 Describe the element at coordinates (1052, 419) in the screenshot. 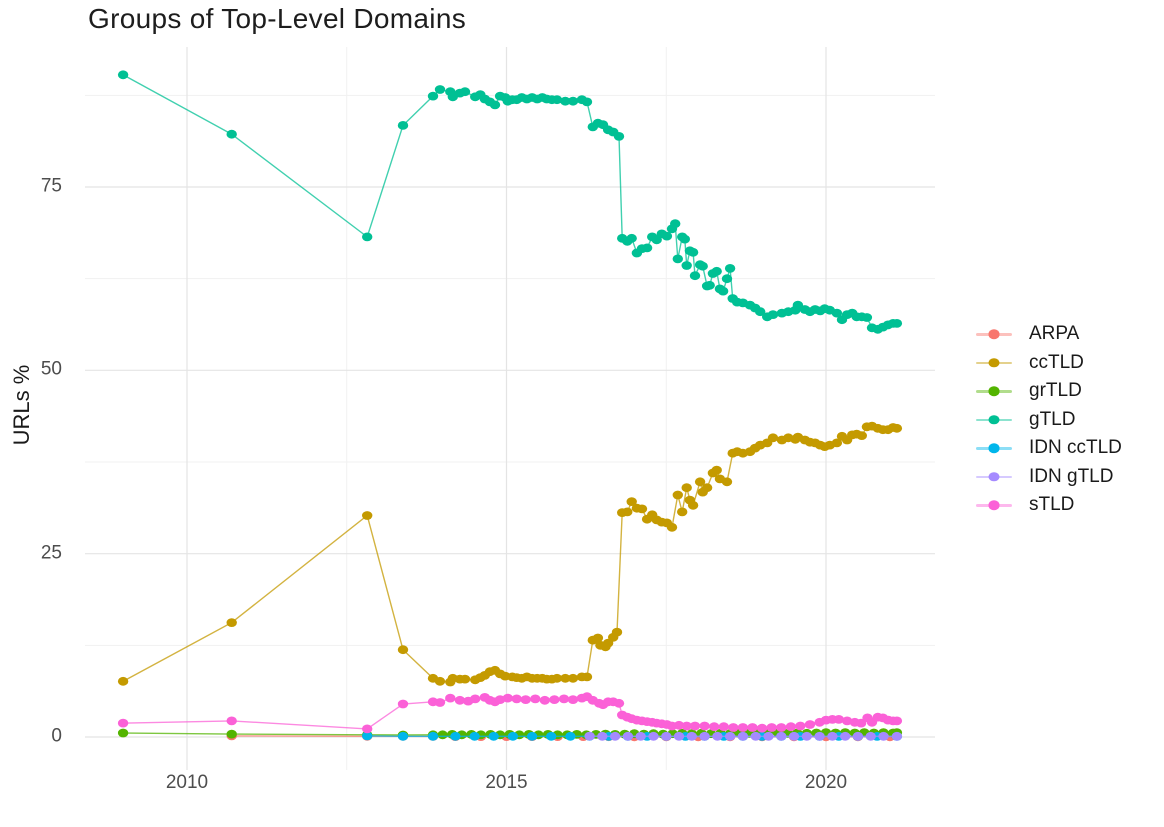

I see `legend-label: gTLD` at that location.